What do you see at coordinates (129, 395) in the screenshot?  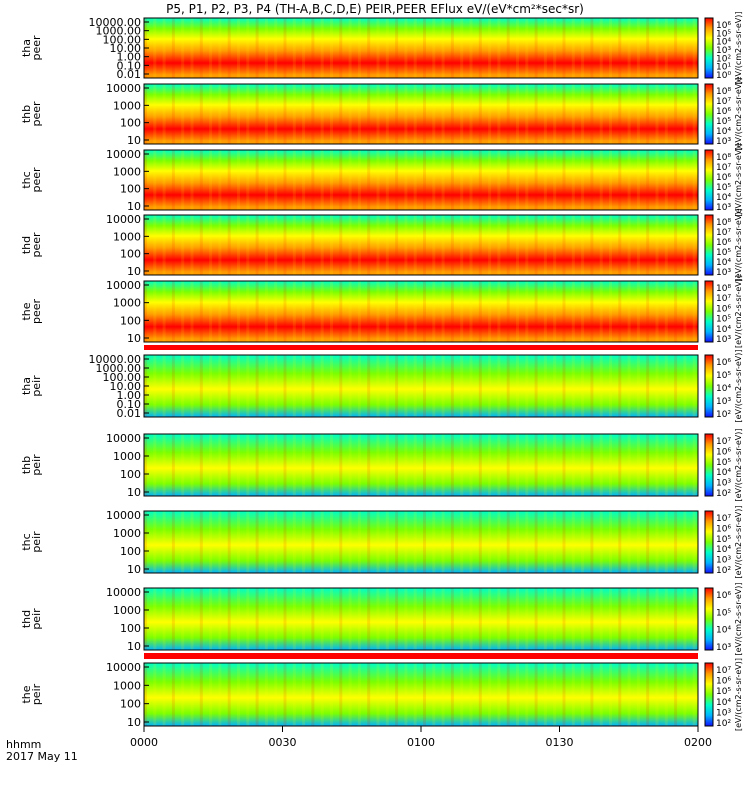 I see `ytick-label-6-4: 1.00` at bounding box center [129, 395].